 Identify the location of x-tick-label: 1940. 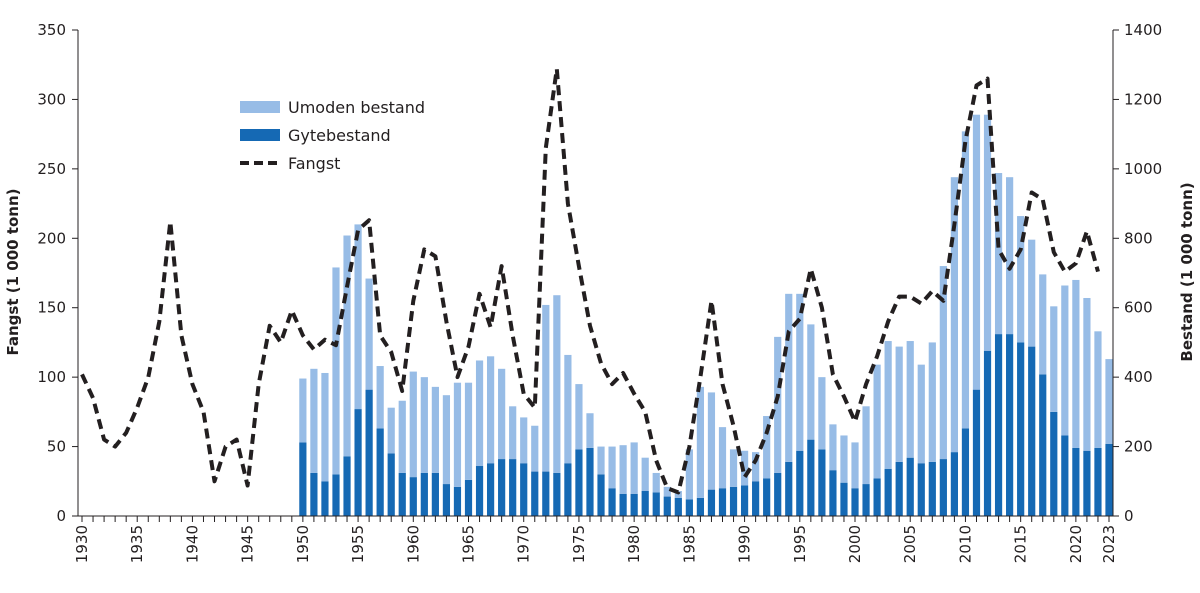
(192, 544).